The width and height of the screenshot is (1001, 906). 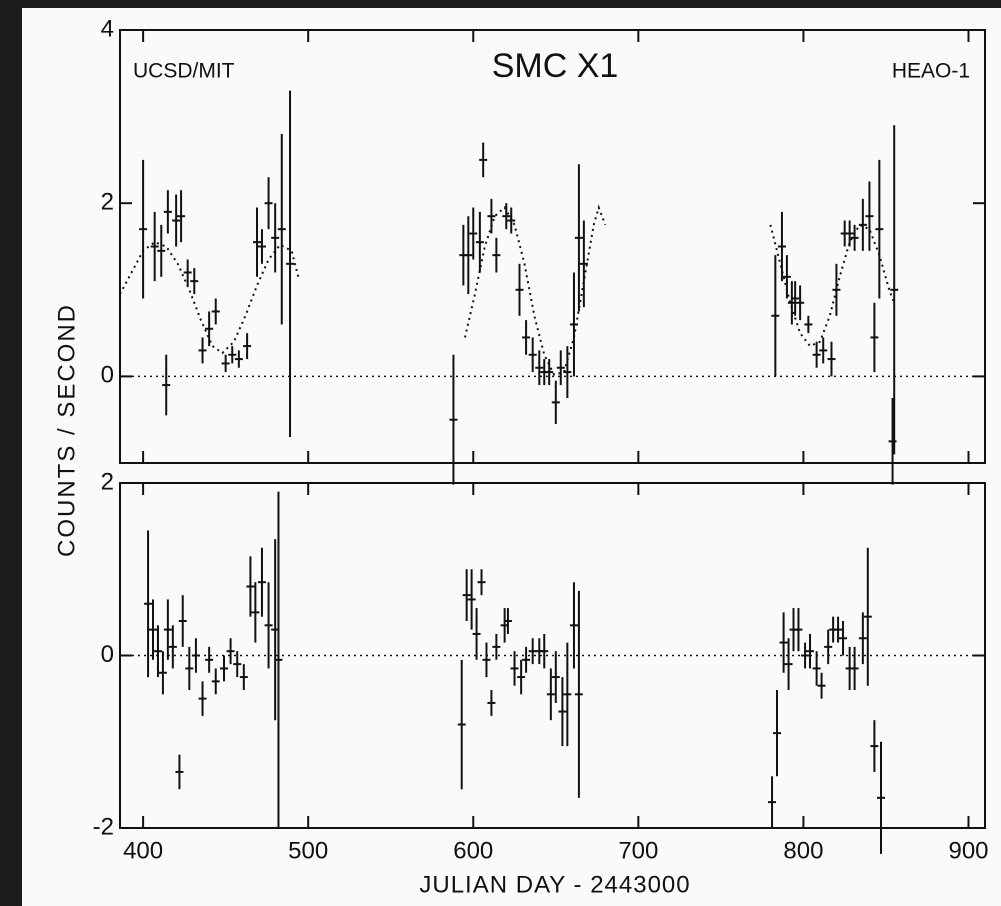 I want to click on model-curve, so click(x=507, y=290).